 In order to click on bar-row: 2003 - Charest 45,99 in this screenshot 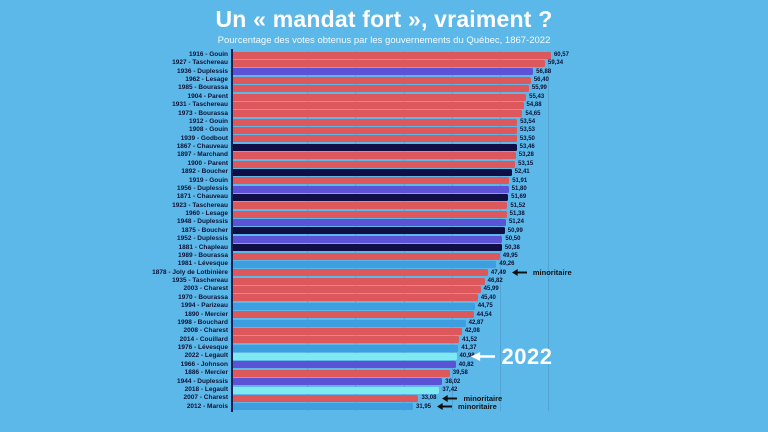, I will do `click(384, 289)`.